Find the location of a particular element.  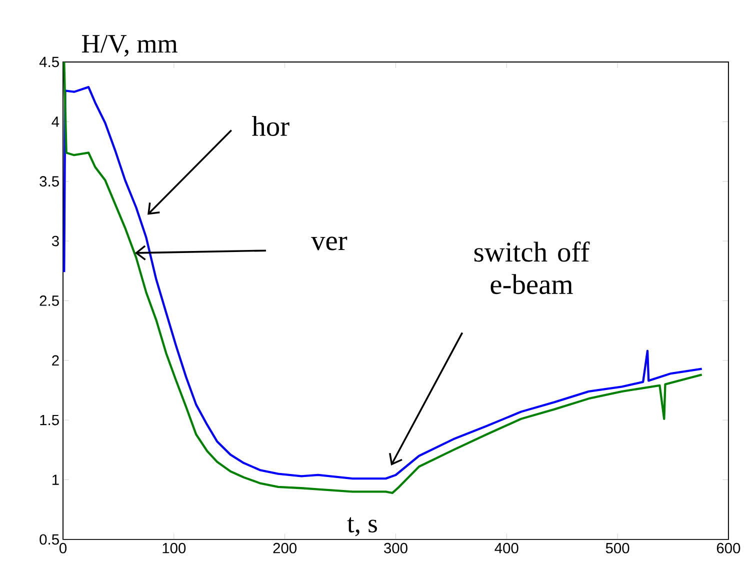

x-axis-title: t, s is located at coordinates (362, 526).